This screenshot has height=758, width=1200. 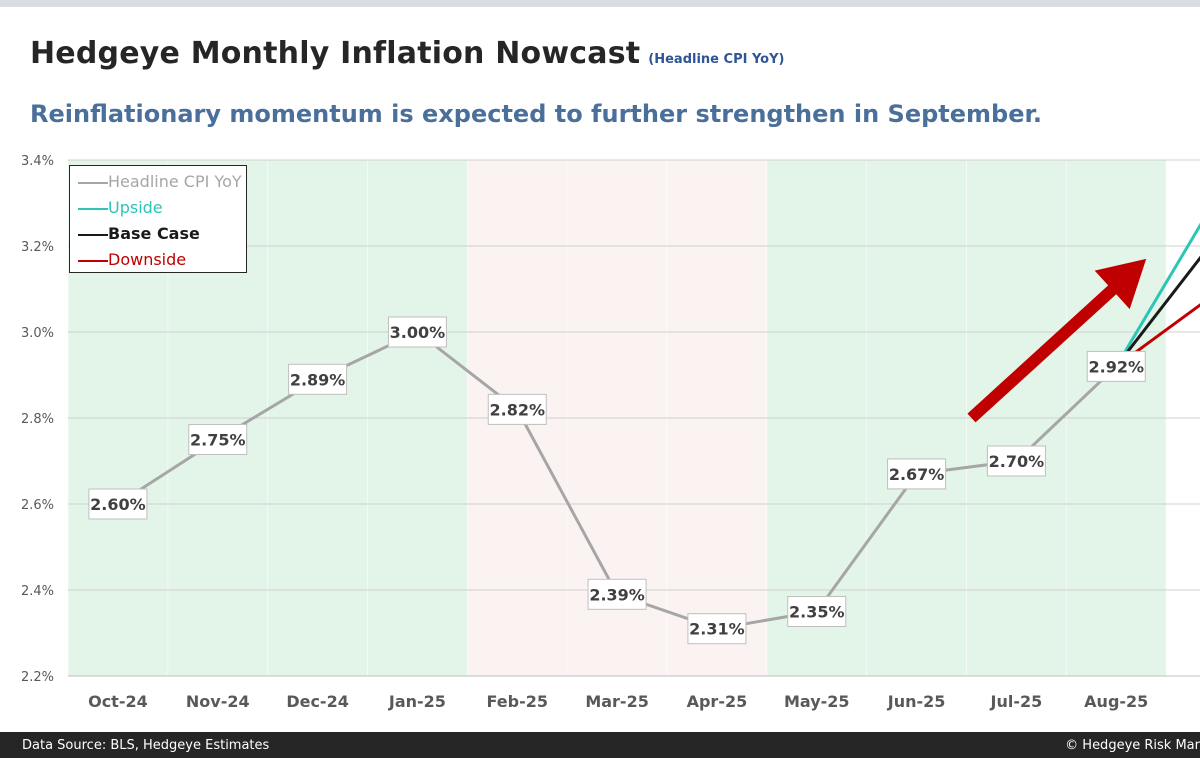 I want to click on x-tick-label: May-25, so click(x=817, y=701).